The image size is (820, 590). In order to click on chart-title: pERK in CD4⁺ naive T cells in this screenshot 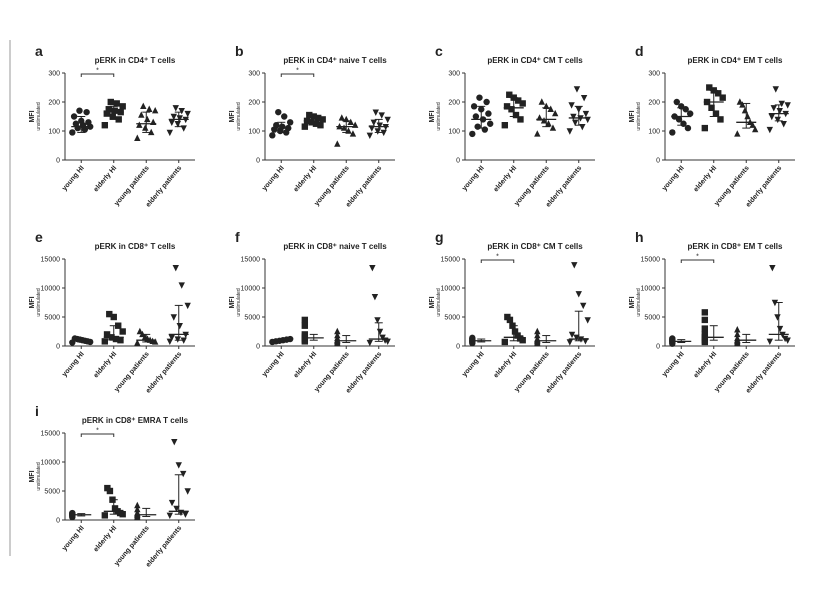, I will do `click(335, 60)`.